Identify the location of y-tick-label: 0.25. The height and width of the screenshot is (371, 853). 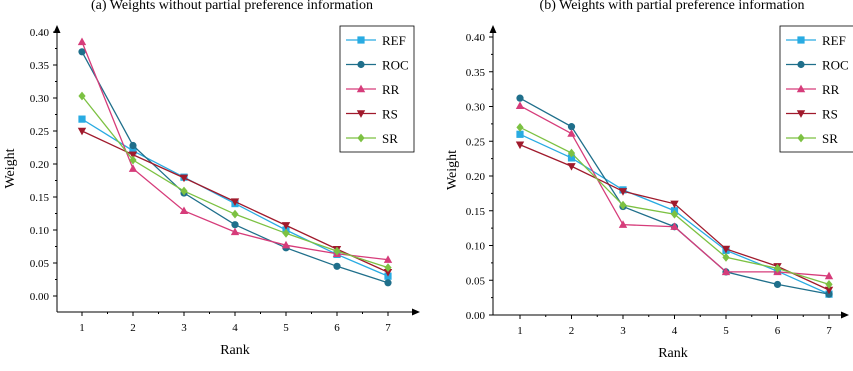
(40, 132).